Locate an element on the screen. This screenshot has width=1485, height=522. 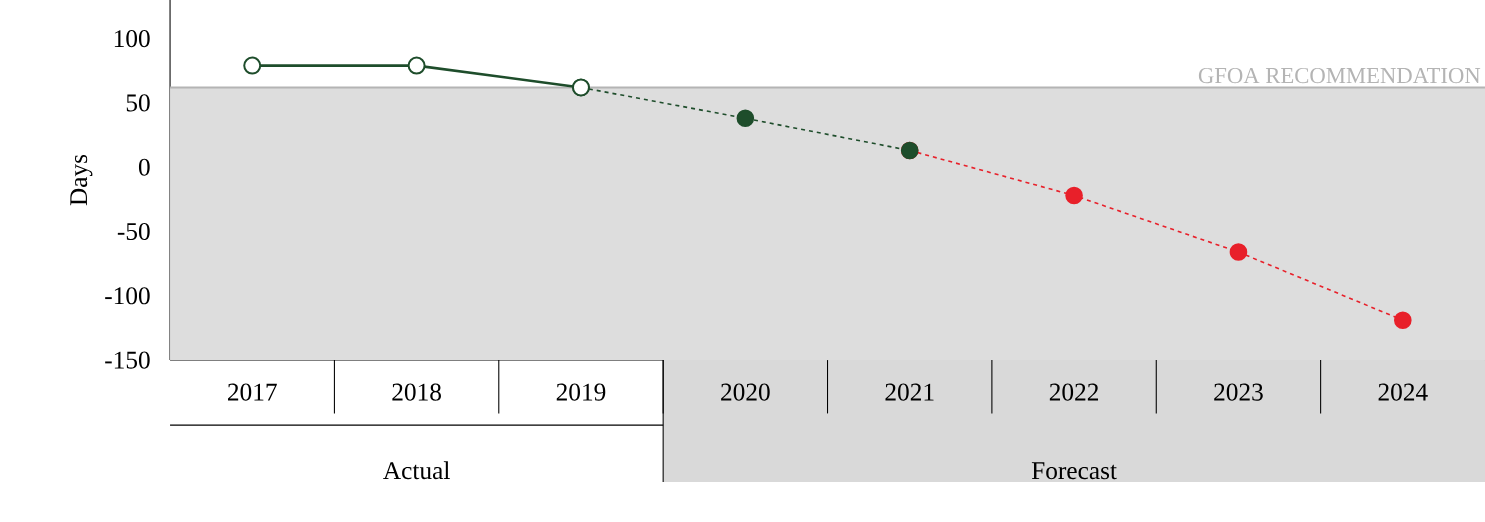
y-tick-label: -50 is located at coordinates (133, 231).